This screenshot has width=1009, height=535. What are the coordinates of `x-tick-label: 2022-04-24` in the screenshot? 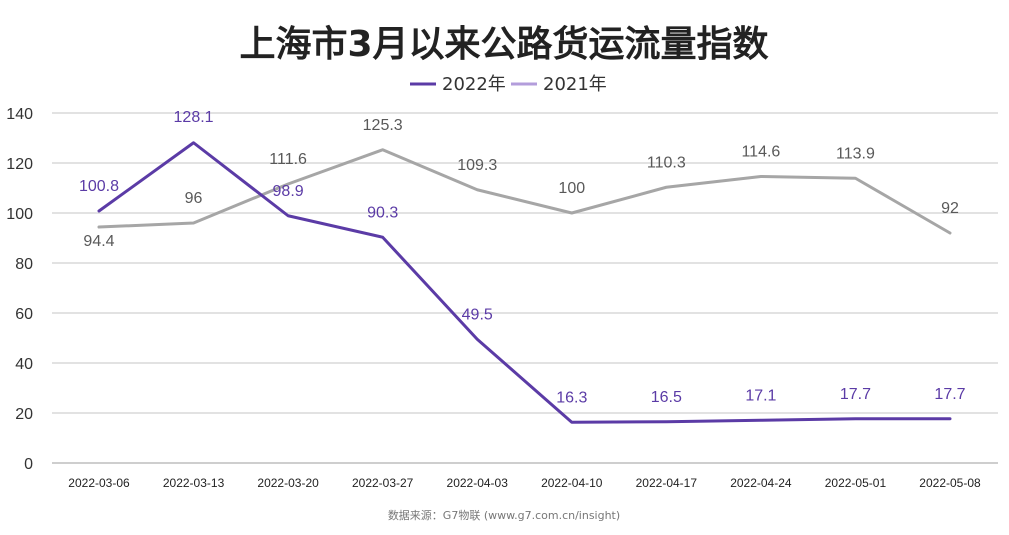 It's located at (761, 483).